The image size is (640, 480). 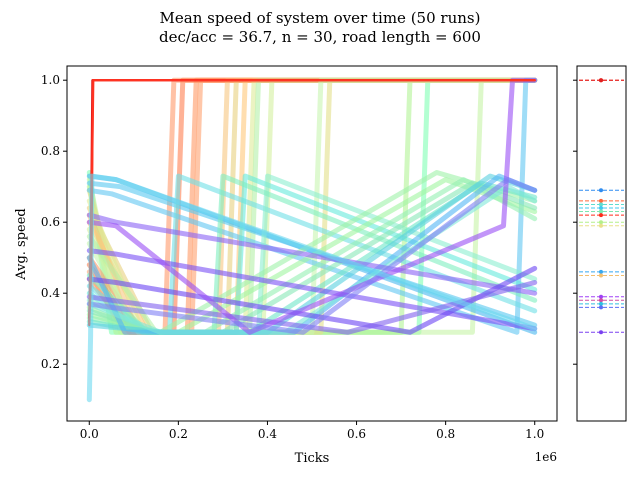 What do you see at coordinates (50, 151) in the screenshot?
I see `y-tick-label: 0.8` at bounding box center [50, 151].